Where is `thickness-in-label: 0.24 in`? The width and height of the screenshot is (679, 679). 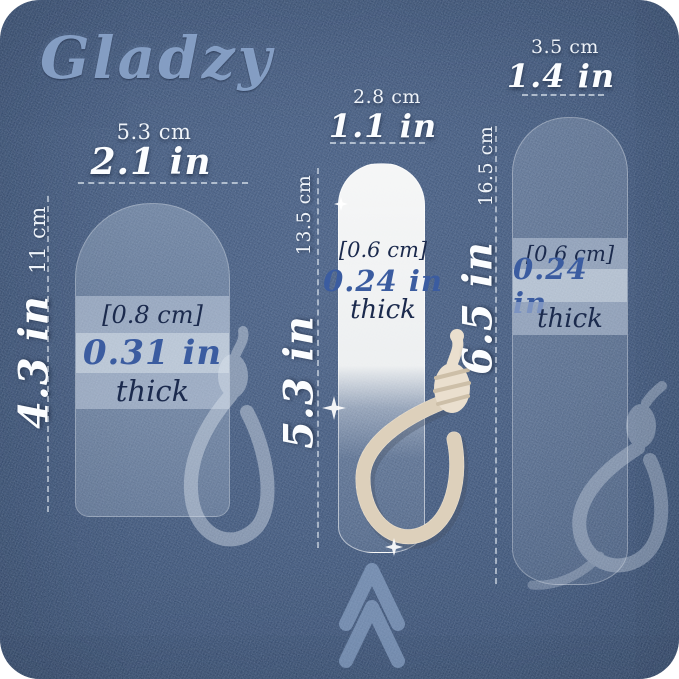 thickness-in-label: 0.24 in is located at coordinates (383, 281).